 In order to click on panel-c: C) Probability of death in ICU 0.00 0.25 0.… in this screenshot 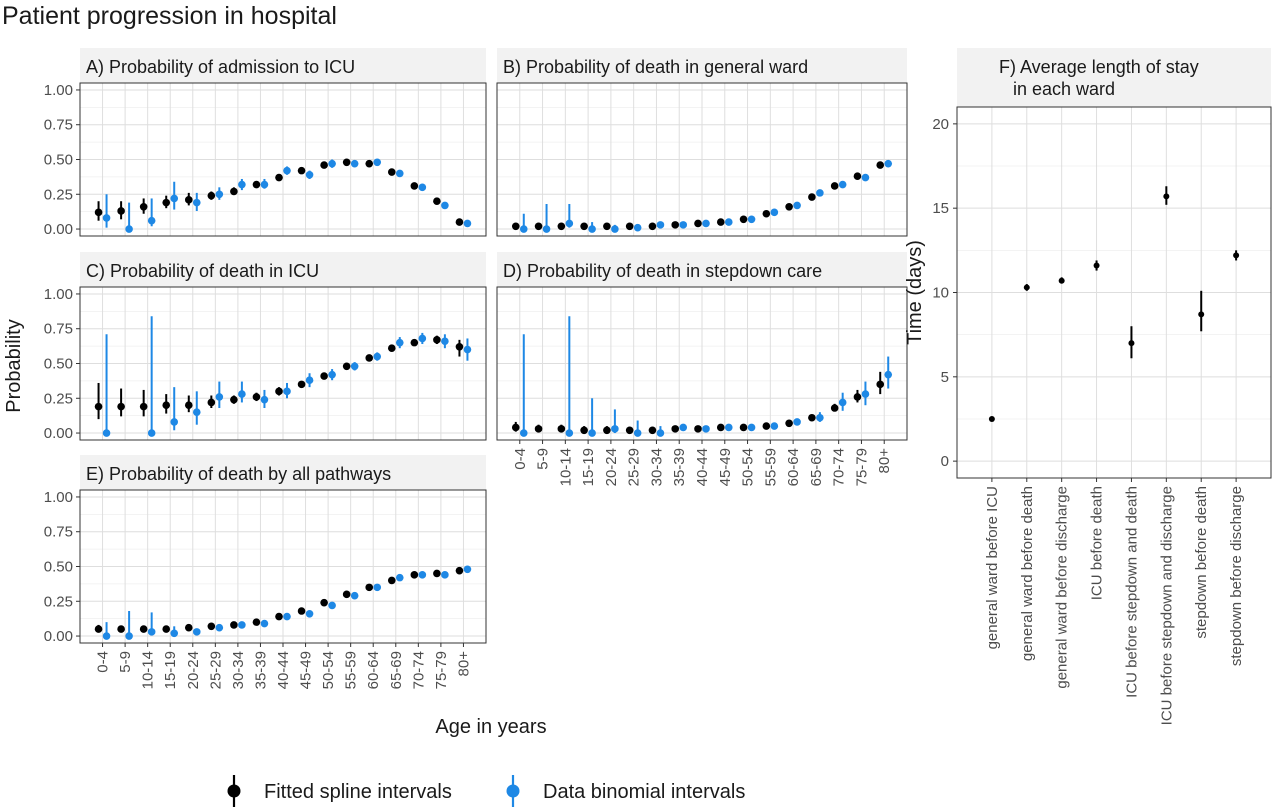, I will do `click(265, 347)`.